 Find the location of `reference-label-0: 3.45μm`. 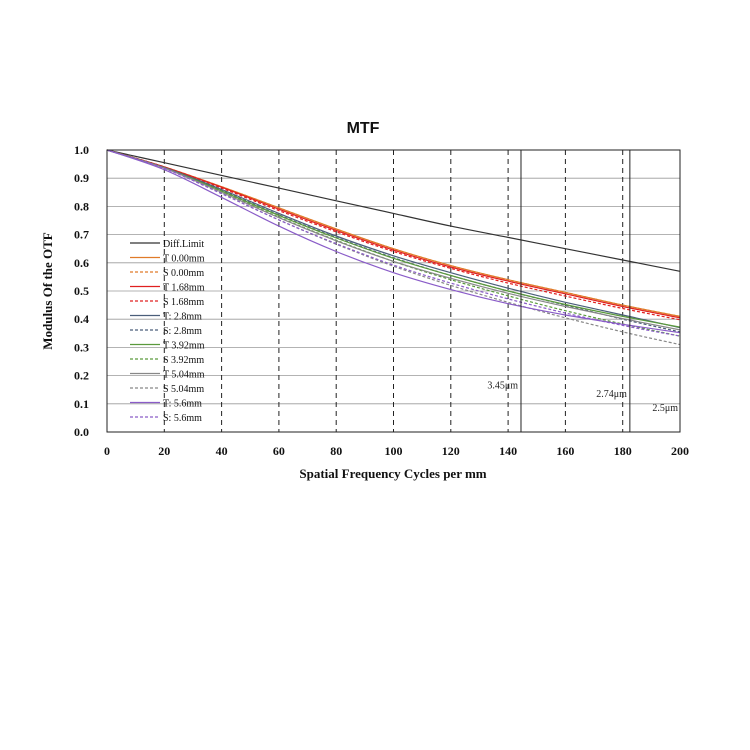

reference-label-0: 3.45μm is located at coordinates (502, 385).